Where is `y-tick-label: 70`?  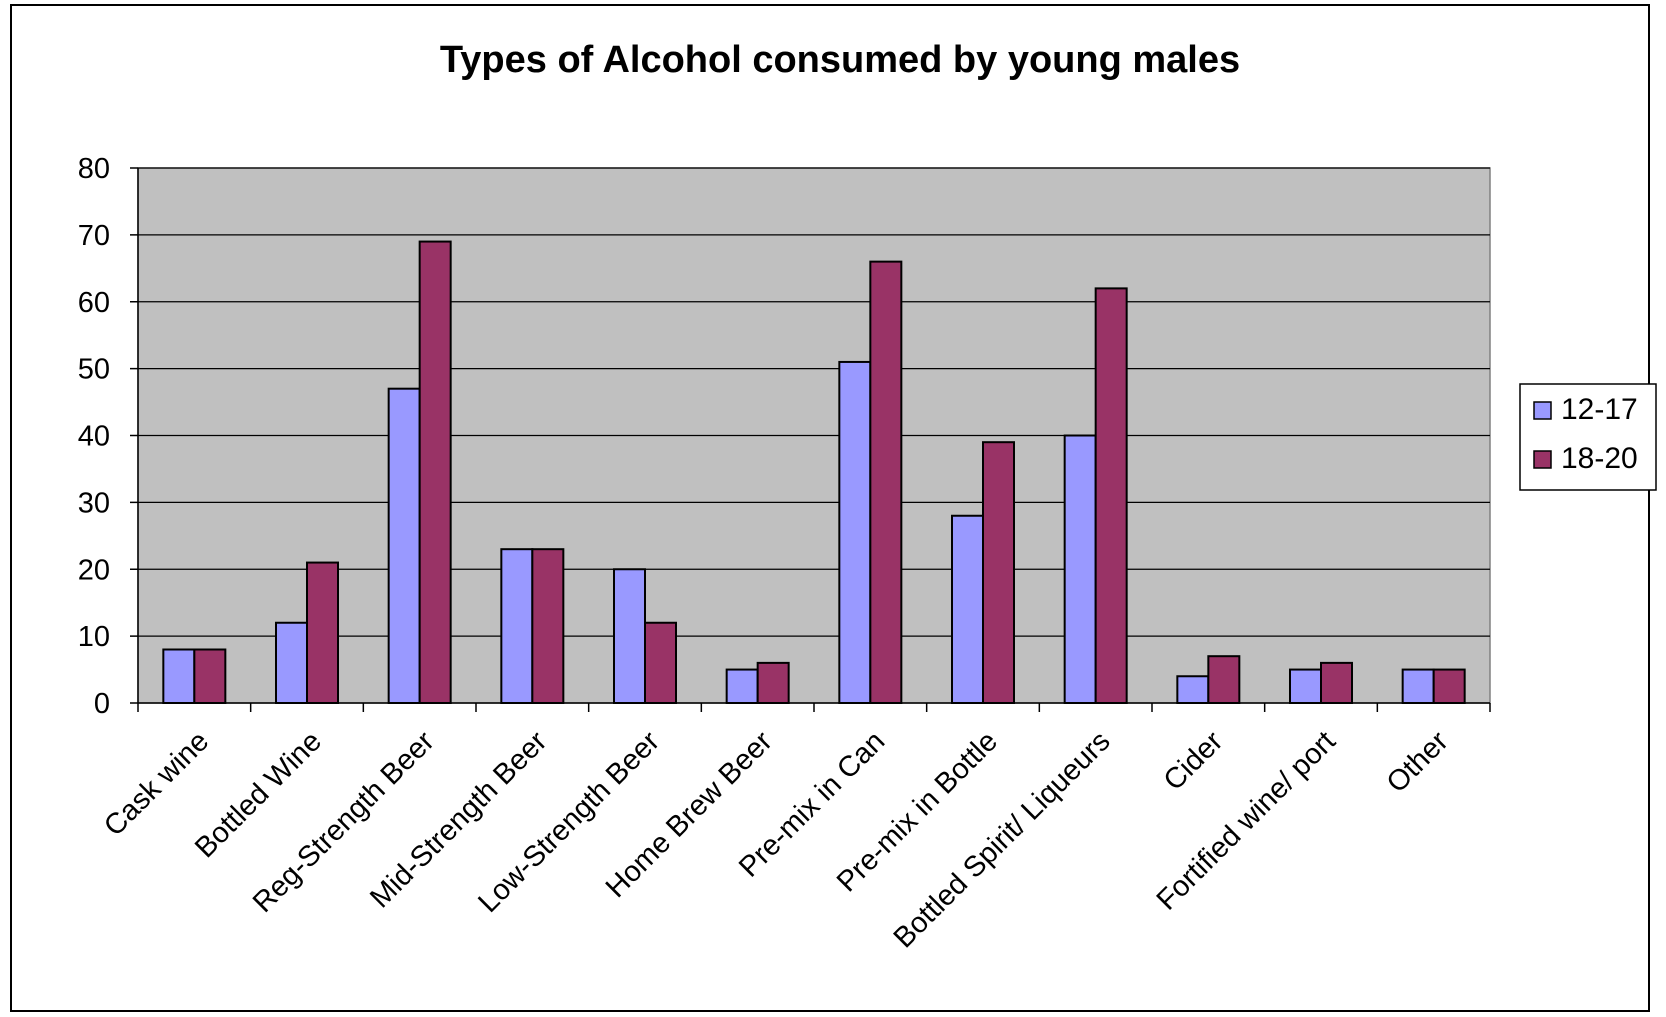
y-tick-label: 70 is located at coordinates (94, 236).